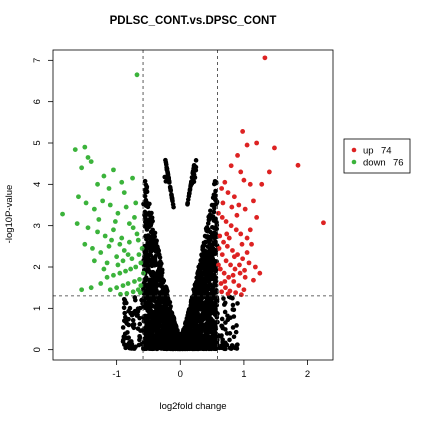 The height and width of the screenshot is (421, 421). I want to click on x-axis-ticks: -1 0 1 2, so click(211, 370).